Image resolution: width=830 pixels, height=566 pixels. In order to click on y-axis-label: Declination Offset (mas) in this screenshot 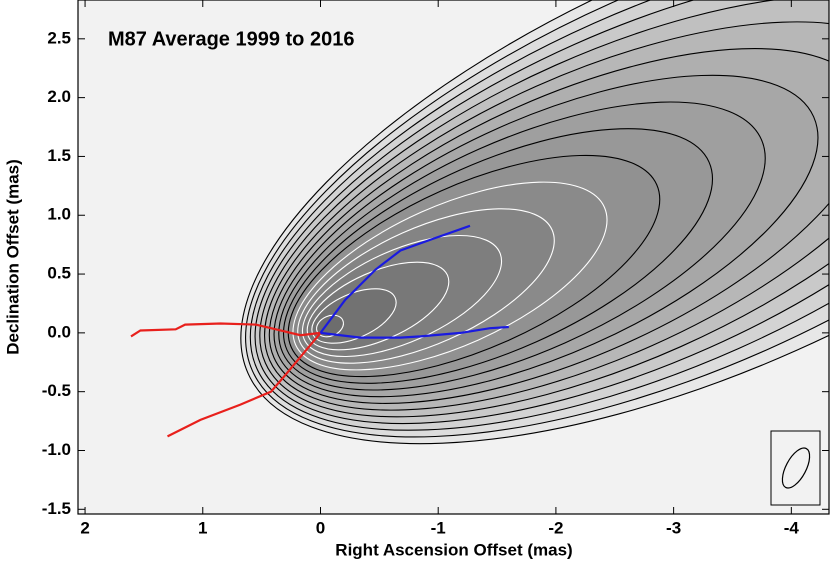, I will do `click(12, 257)`.